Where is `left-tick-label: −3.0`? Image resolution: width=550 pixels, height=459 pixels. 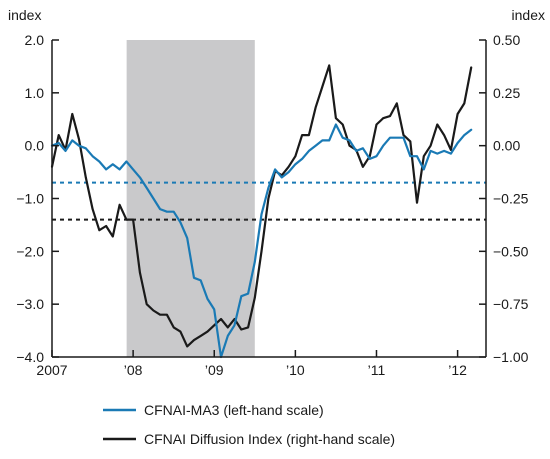
left-tick-label: −3.0 is located at coordinates (30, 304).